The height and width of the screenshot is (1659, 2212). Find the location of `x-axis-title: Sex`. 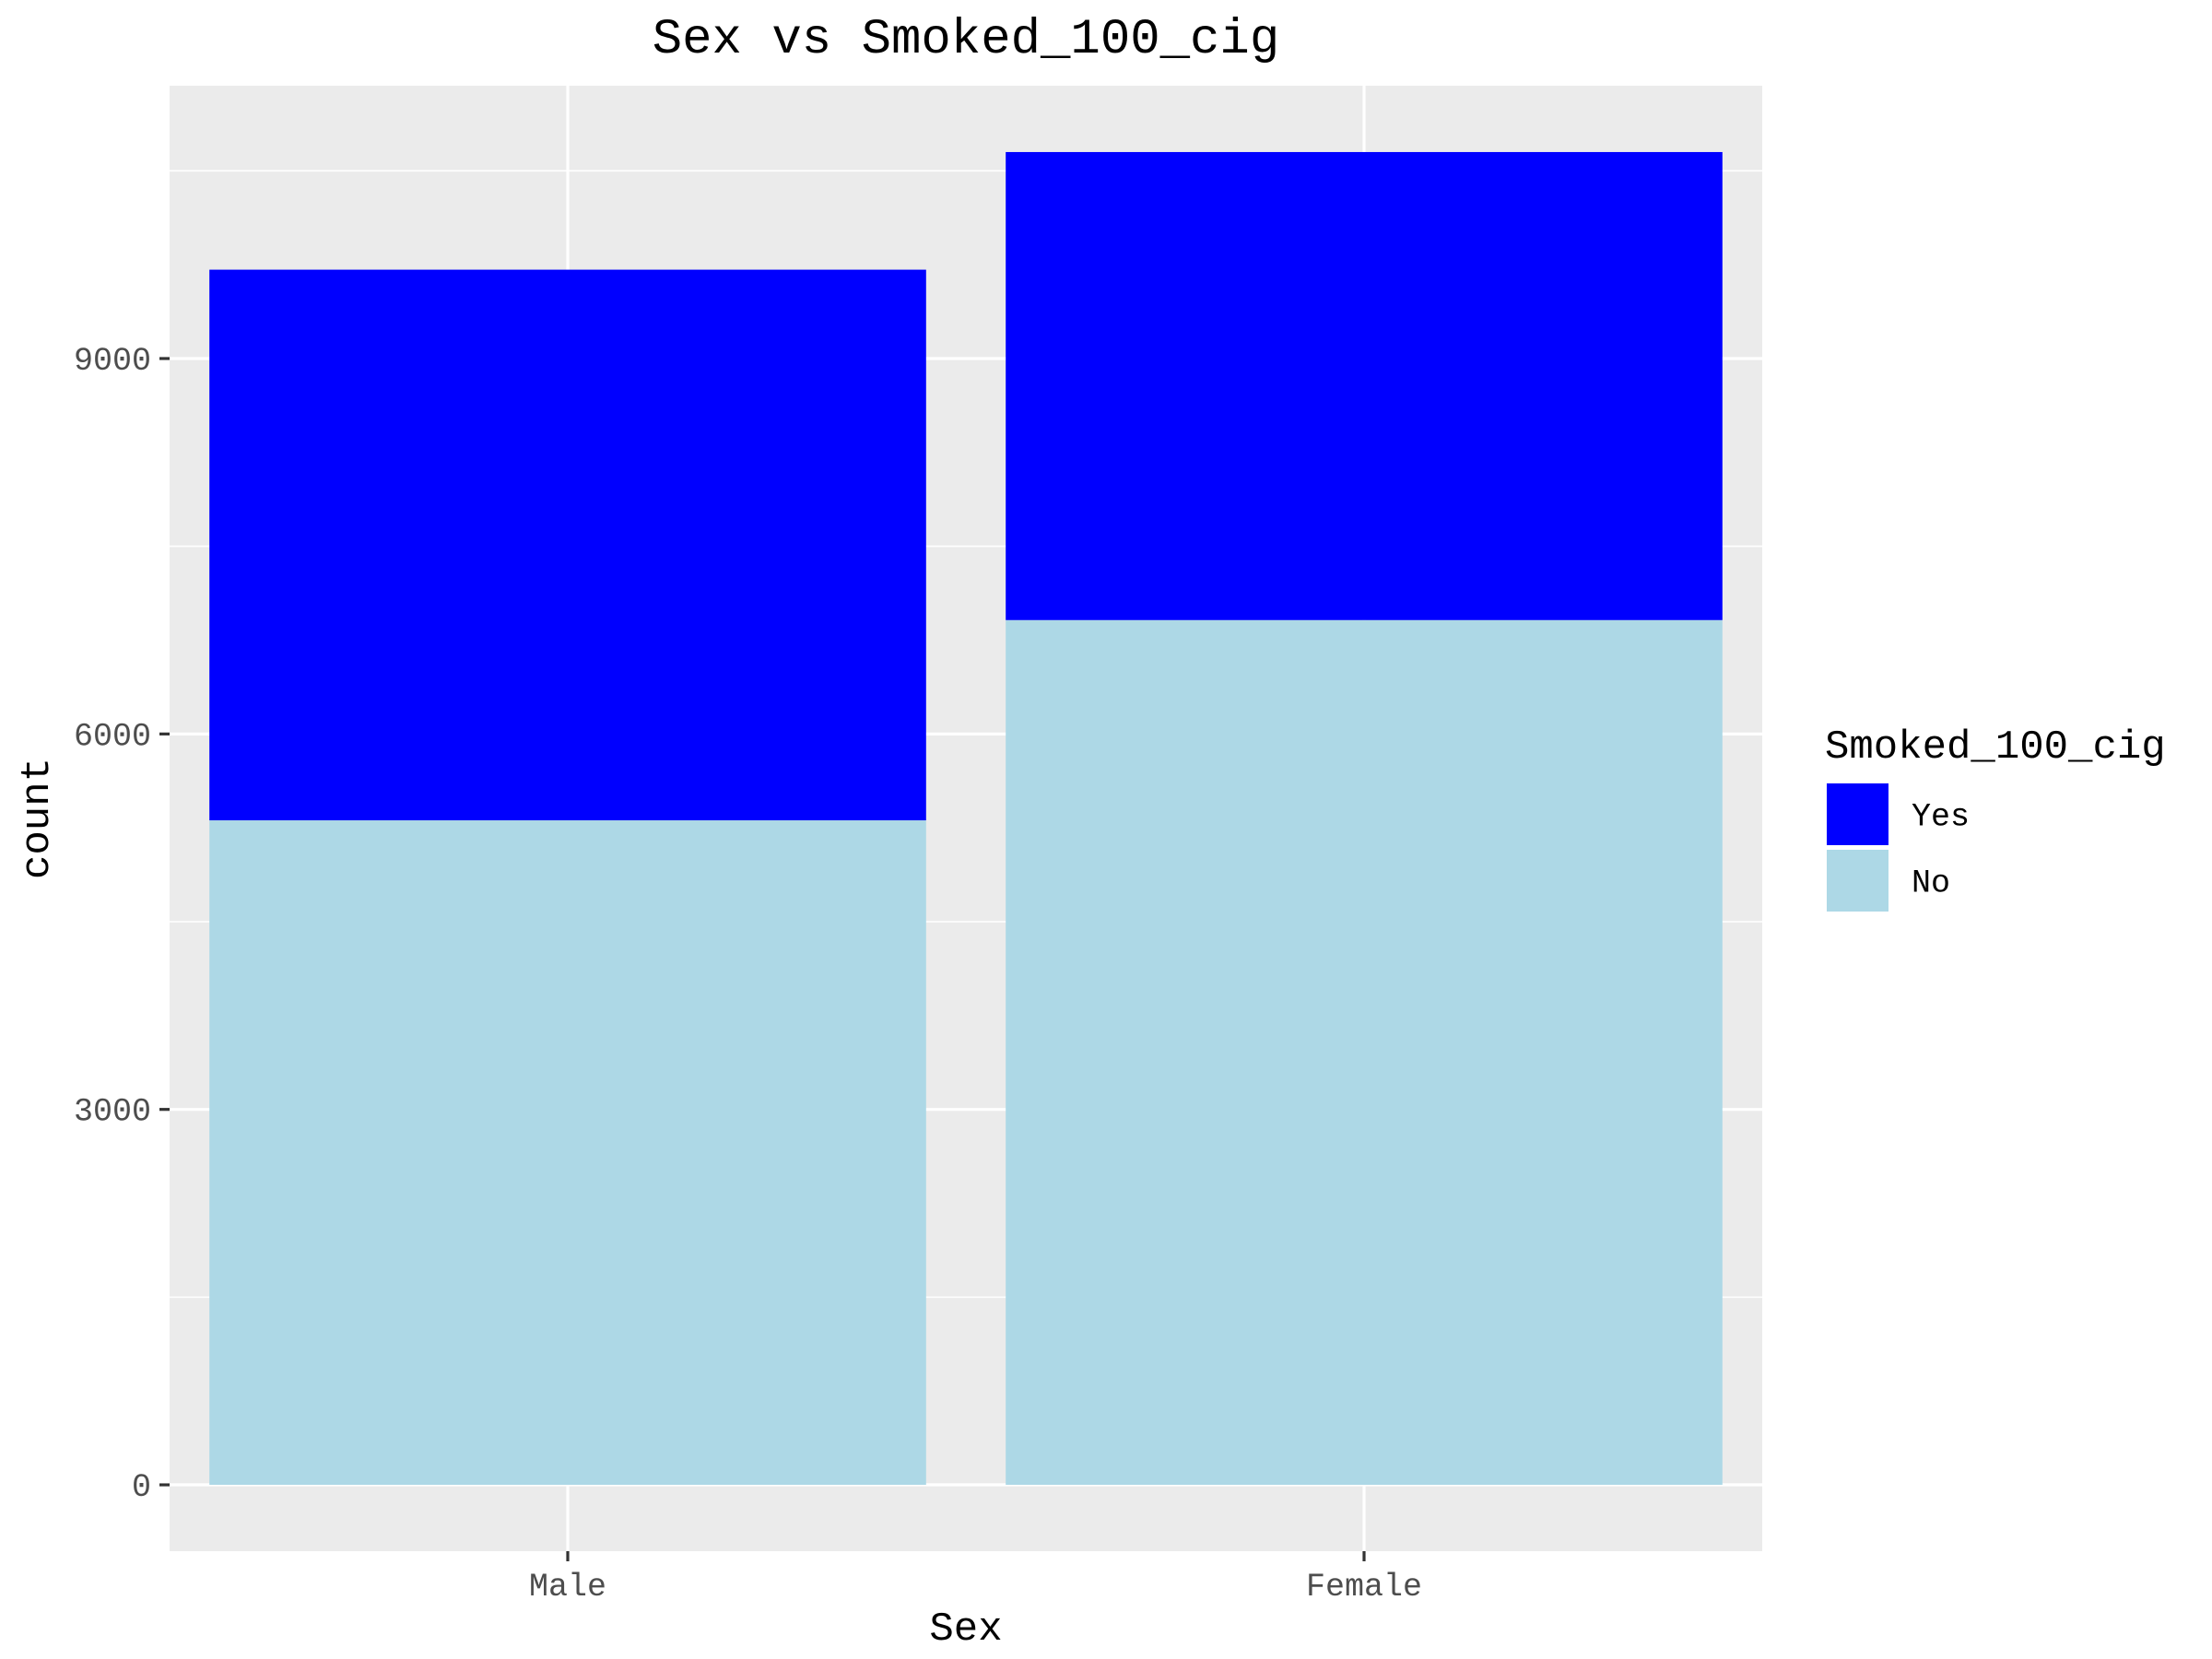

x-axis-title: Sex is located at coordinates (965, 1629).